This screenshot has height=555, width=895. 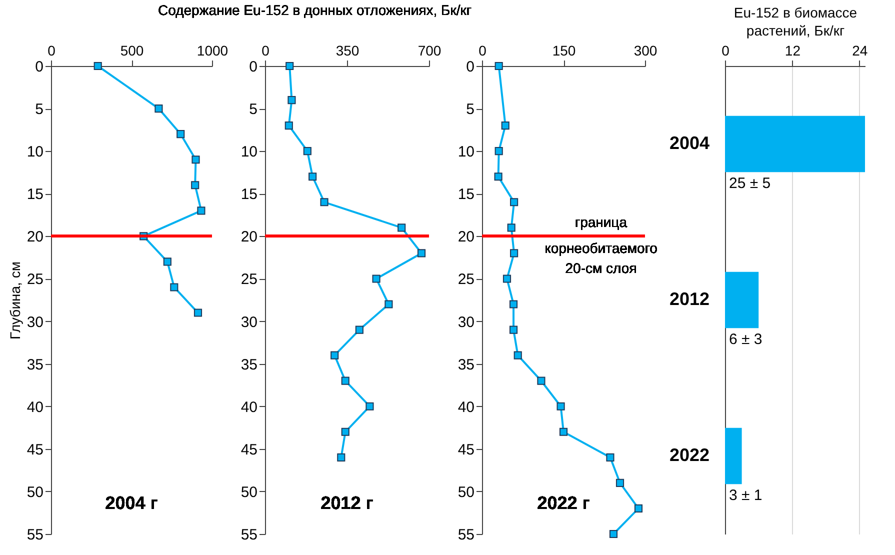 What do you see at coordinates (745, 495) in the screenshot?
I see `data-label: 3 ± 1` at bounding box center [745, 495].